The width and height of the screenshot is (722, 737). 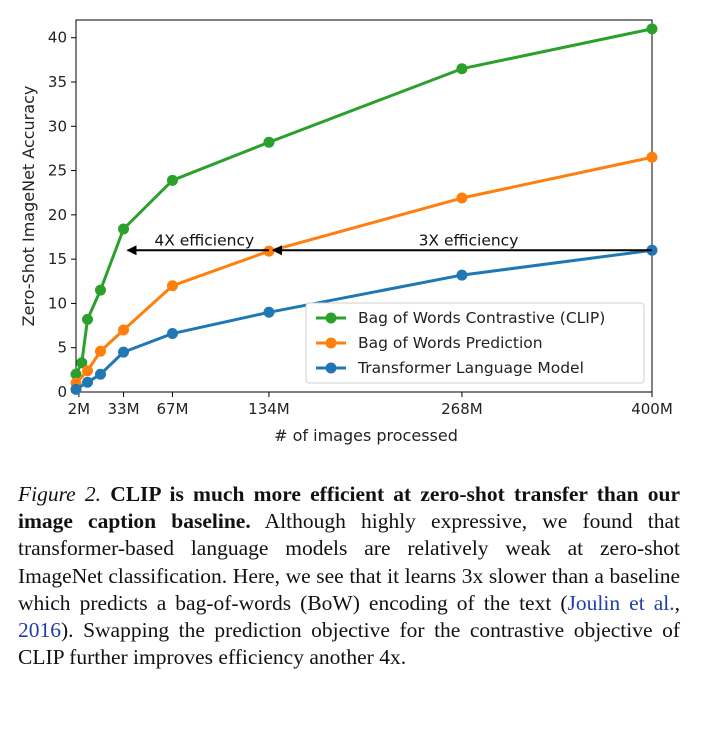 What do you see at coordinates (450, 343) in the screenshot?
I see `legend-label: Bag of Words Prediction` at bounding box center [450, 343].